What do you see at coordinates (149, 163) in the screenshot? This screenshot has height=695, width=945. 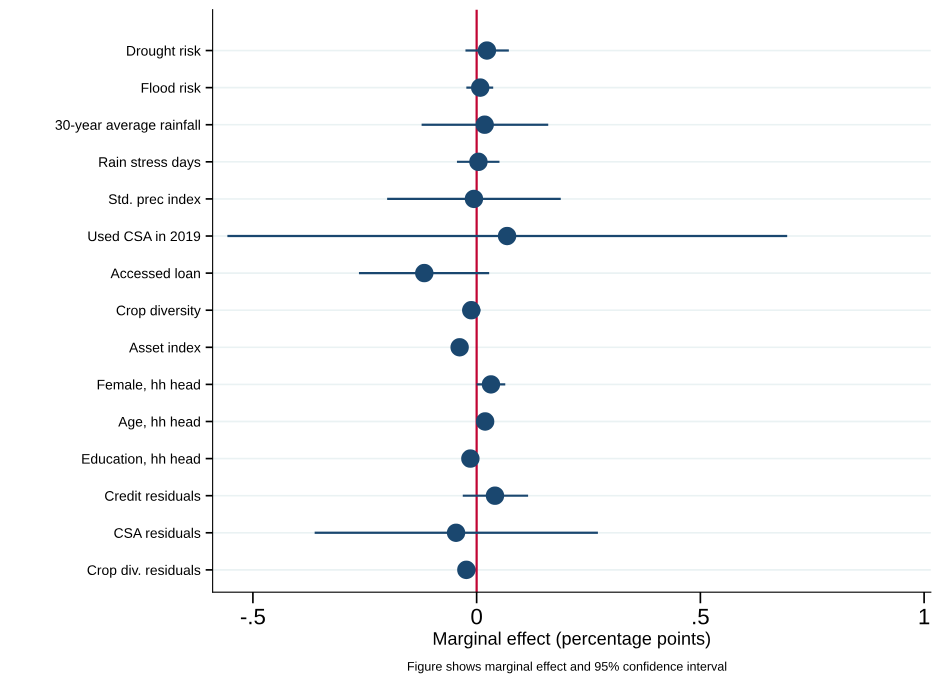 I see `y-tick-label: Rain stress days` at bounding box center [149, 163].